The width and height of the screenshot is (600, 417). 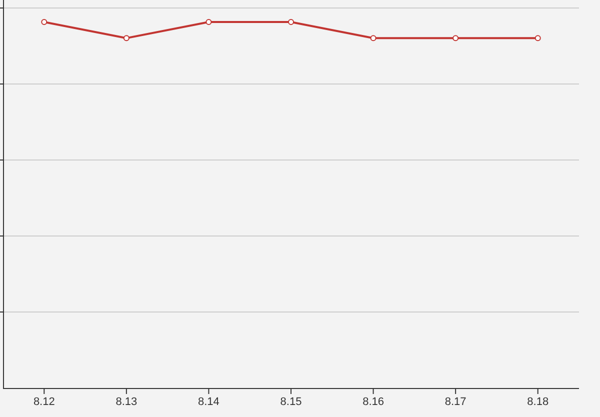 What do you see at coordinates (538, 402) in the screenshot?
I see `x-tick-label: 8.18` at bounding box center [538, 402].